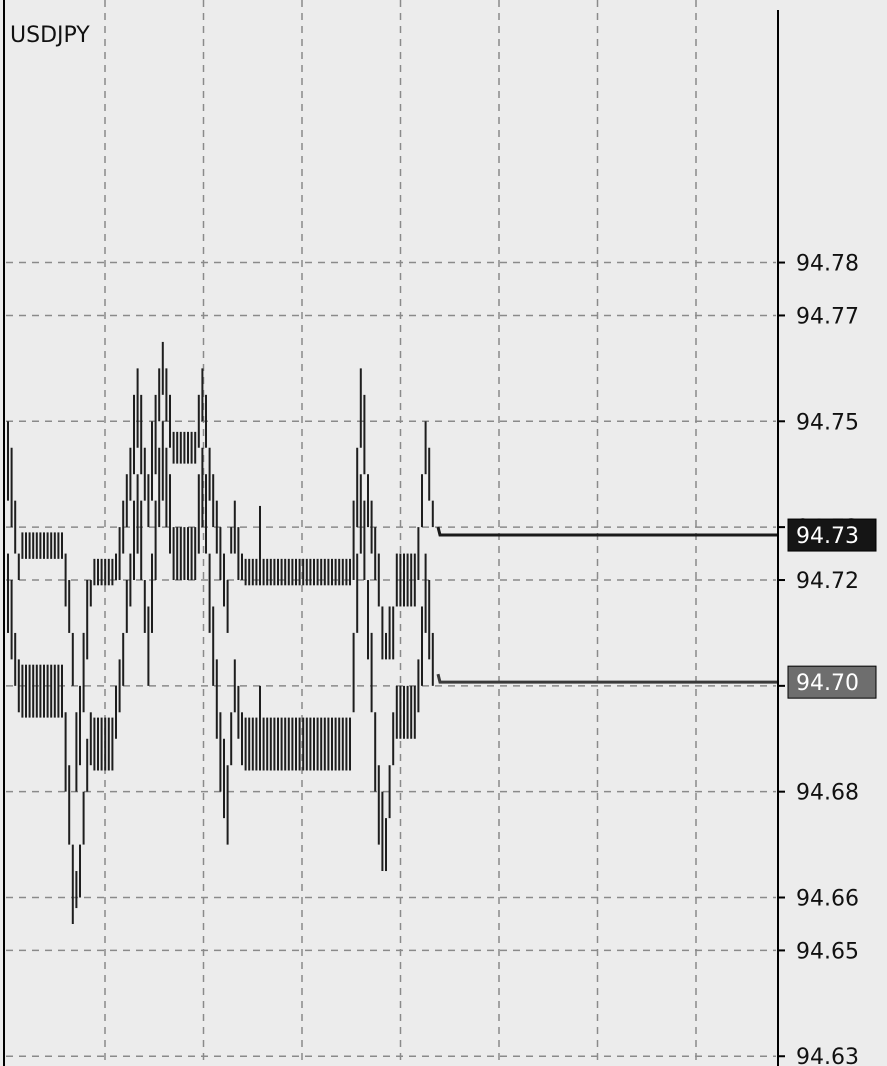 The height and width of the screenshot is (1066, 887). Describe the element at coordinates (827, 422) in the screenshot. I see `y-tick-label: 94.75` at that location.